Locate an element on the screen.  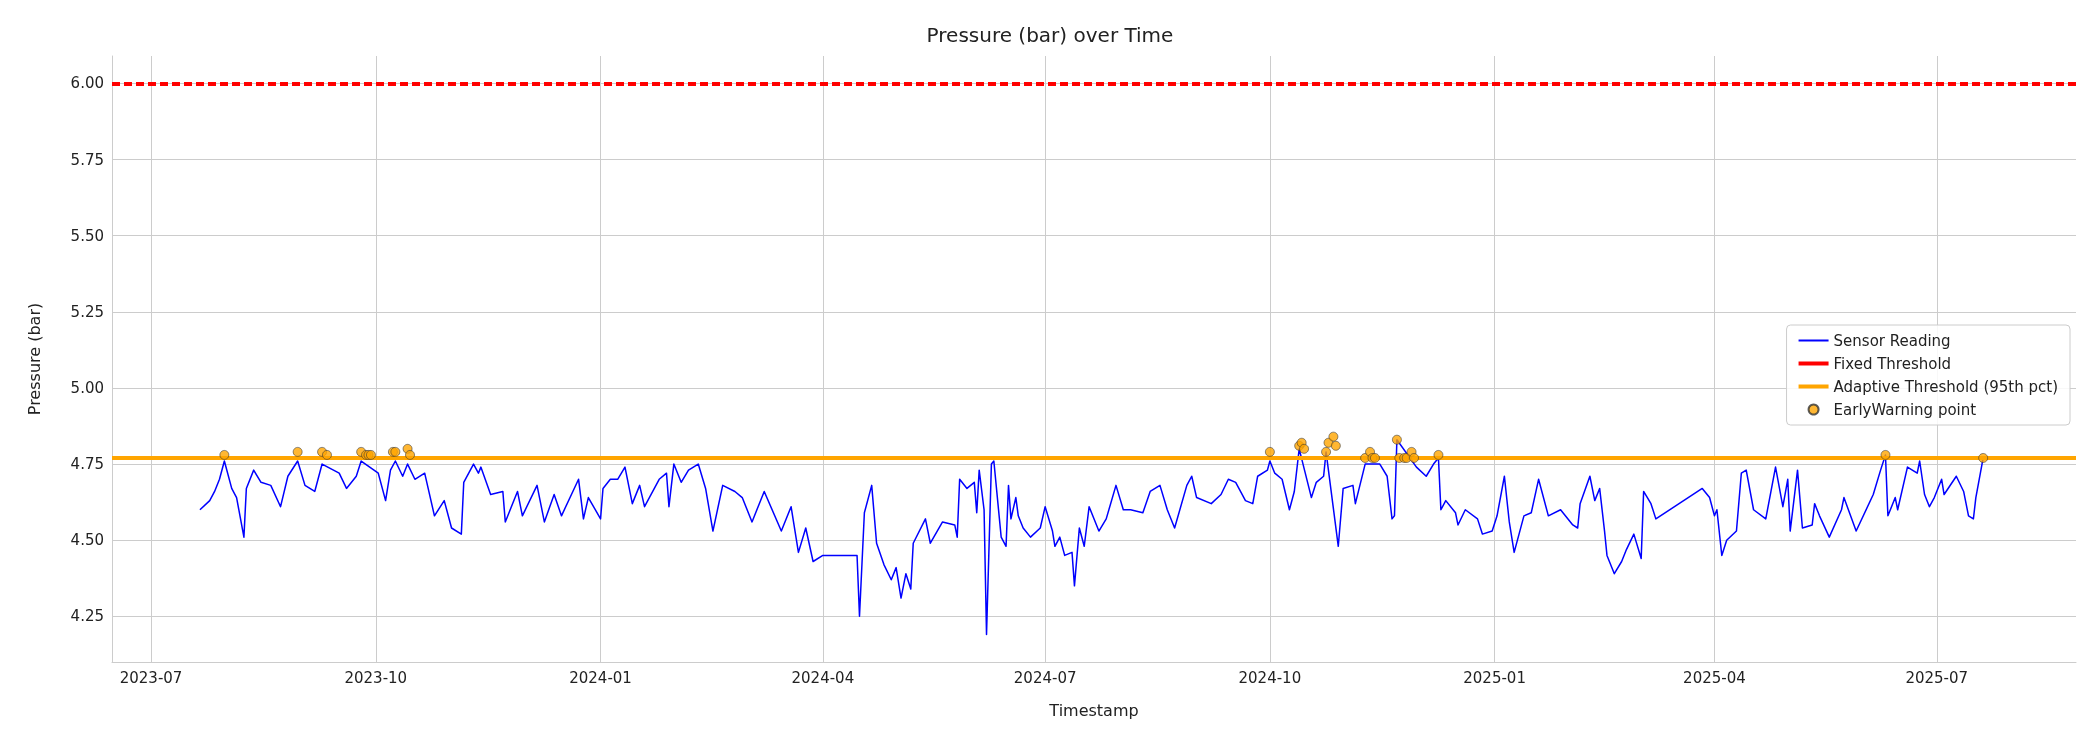
y-tick-label: 4.25 is located at coordinates (87, 616).